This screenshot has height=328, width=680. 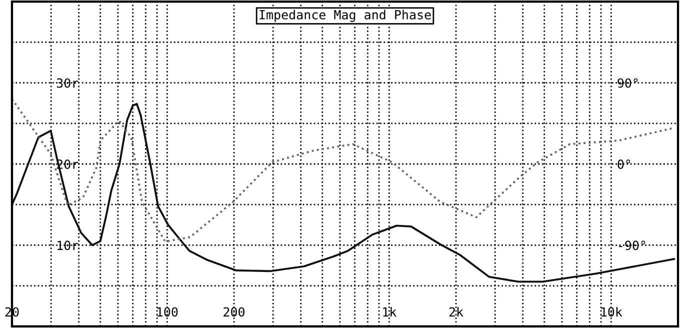 What do you see at coordinates (167, 312) in the screenshot?
I see `x-tick-label: 100` at bounding box center [167, 312].